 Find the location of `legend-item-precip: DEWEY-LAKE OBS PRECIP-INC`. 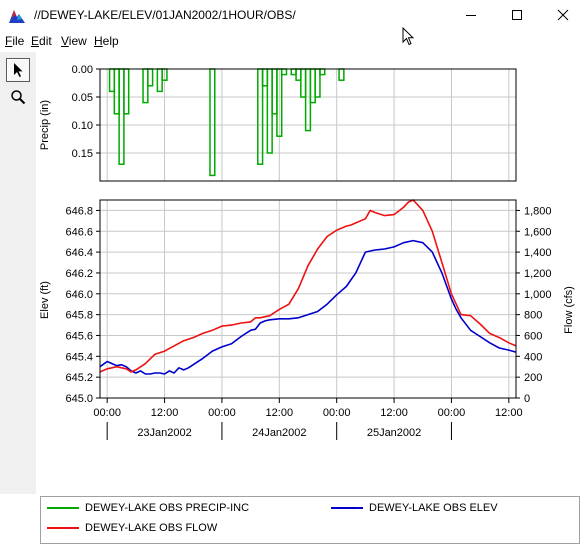

legend-item-precip: DEWEY-LAKE OBS PRECIP-INC is located at coordinates (148, 508).